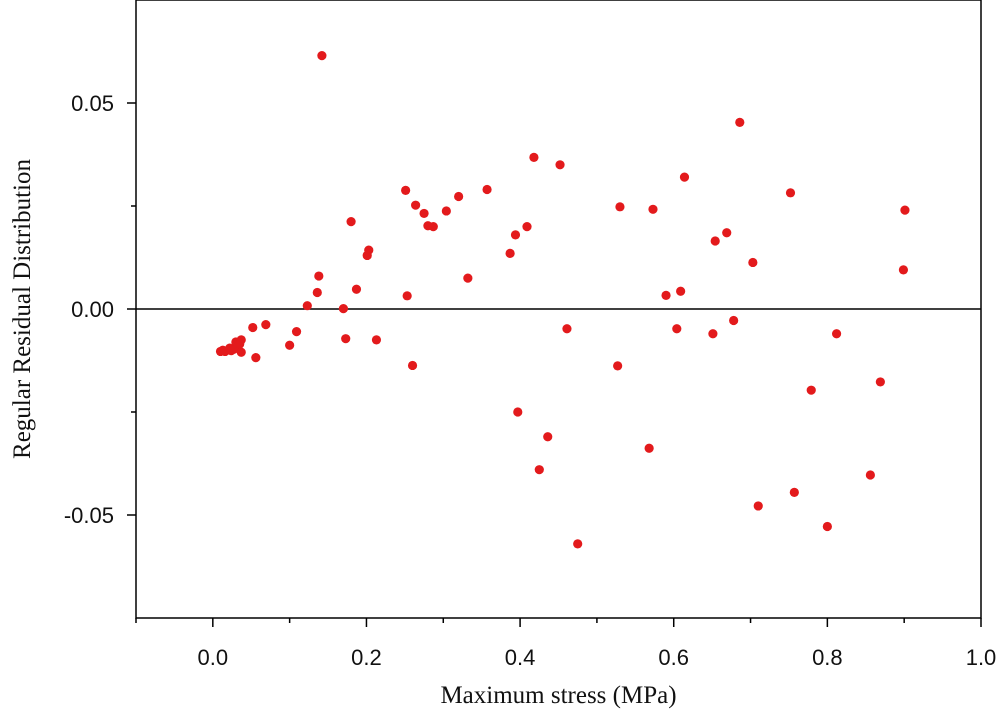  I want to click on x-axis-title: Maximum stress (MPa), so click(558, 695).